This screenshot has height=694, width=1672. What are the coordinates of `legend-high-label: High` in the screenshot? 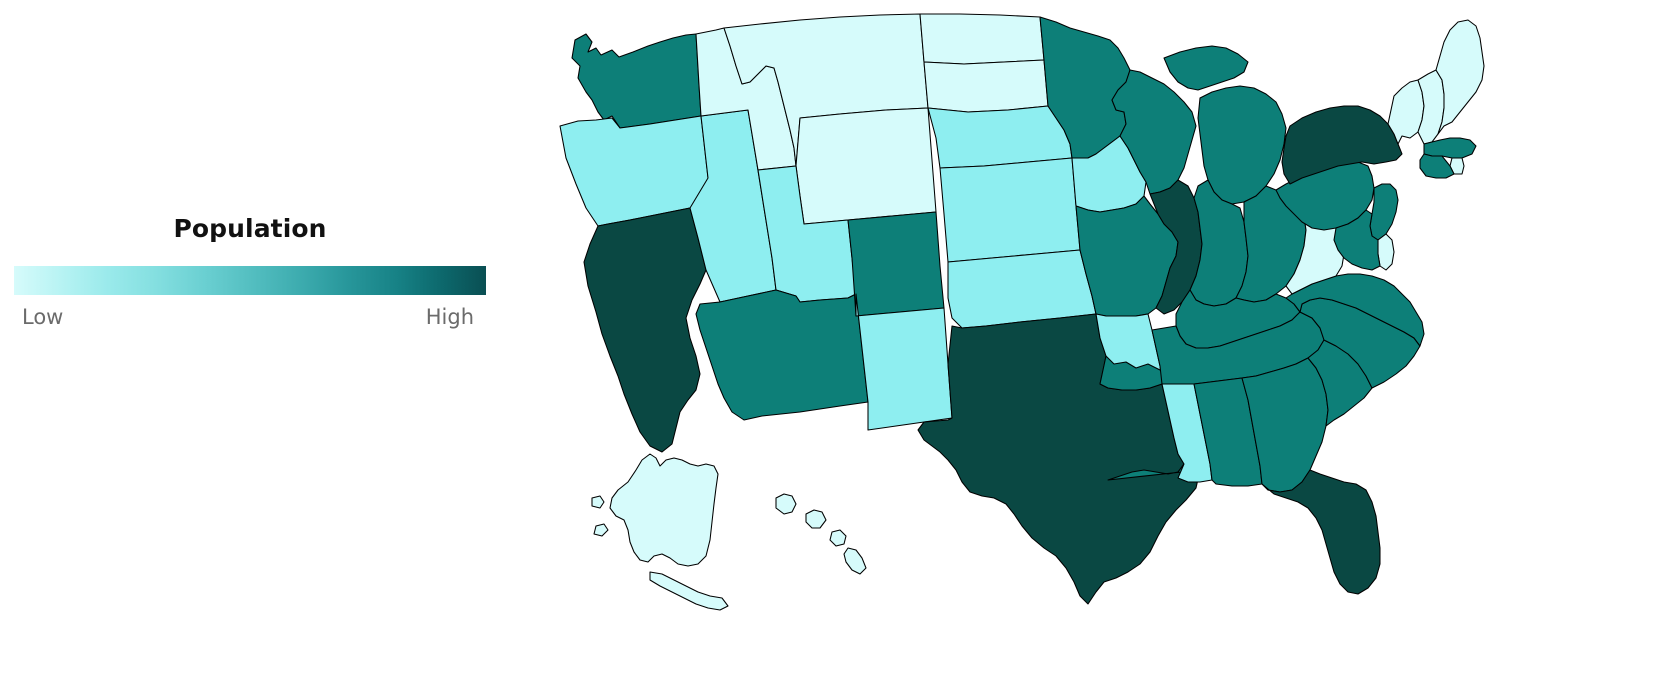 It's located at (449, 317).